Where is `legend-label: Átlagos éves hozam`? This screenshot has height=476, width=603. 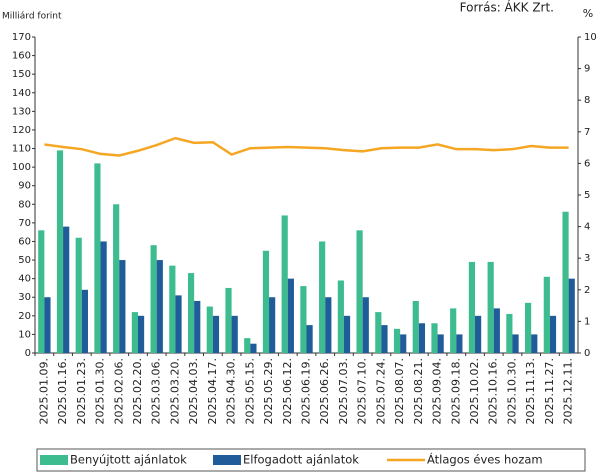 legend-label: Átlagos éves hozam is located at coordinates (485, 459).